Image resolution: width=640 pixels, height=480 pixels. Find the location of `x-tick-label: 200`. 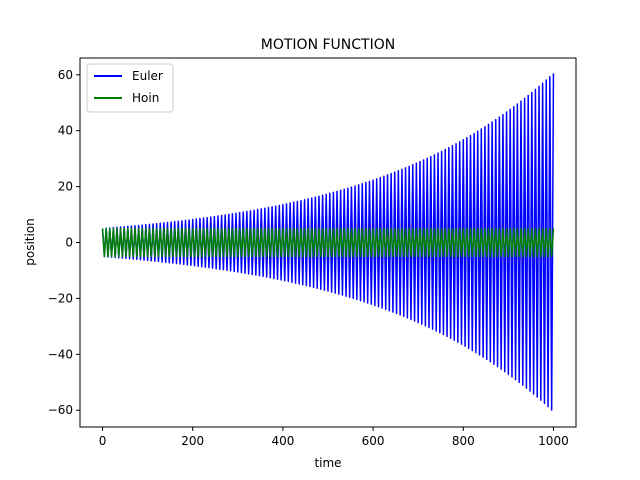

x-tick-label: 200 is located at coordinates (192, 441).